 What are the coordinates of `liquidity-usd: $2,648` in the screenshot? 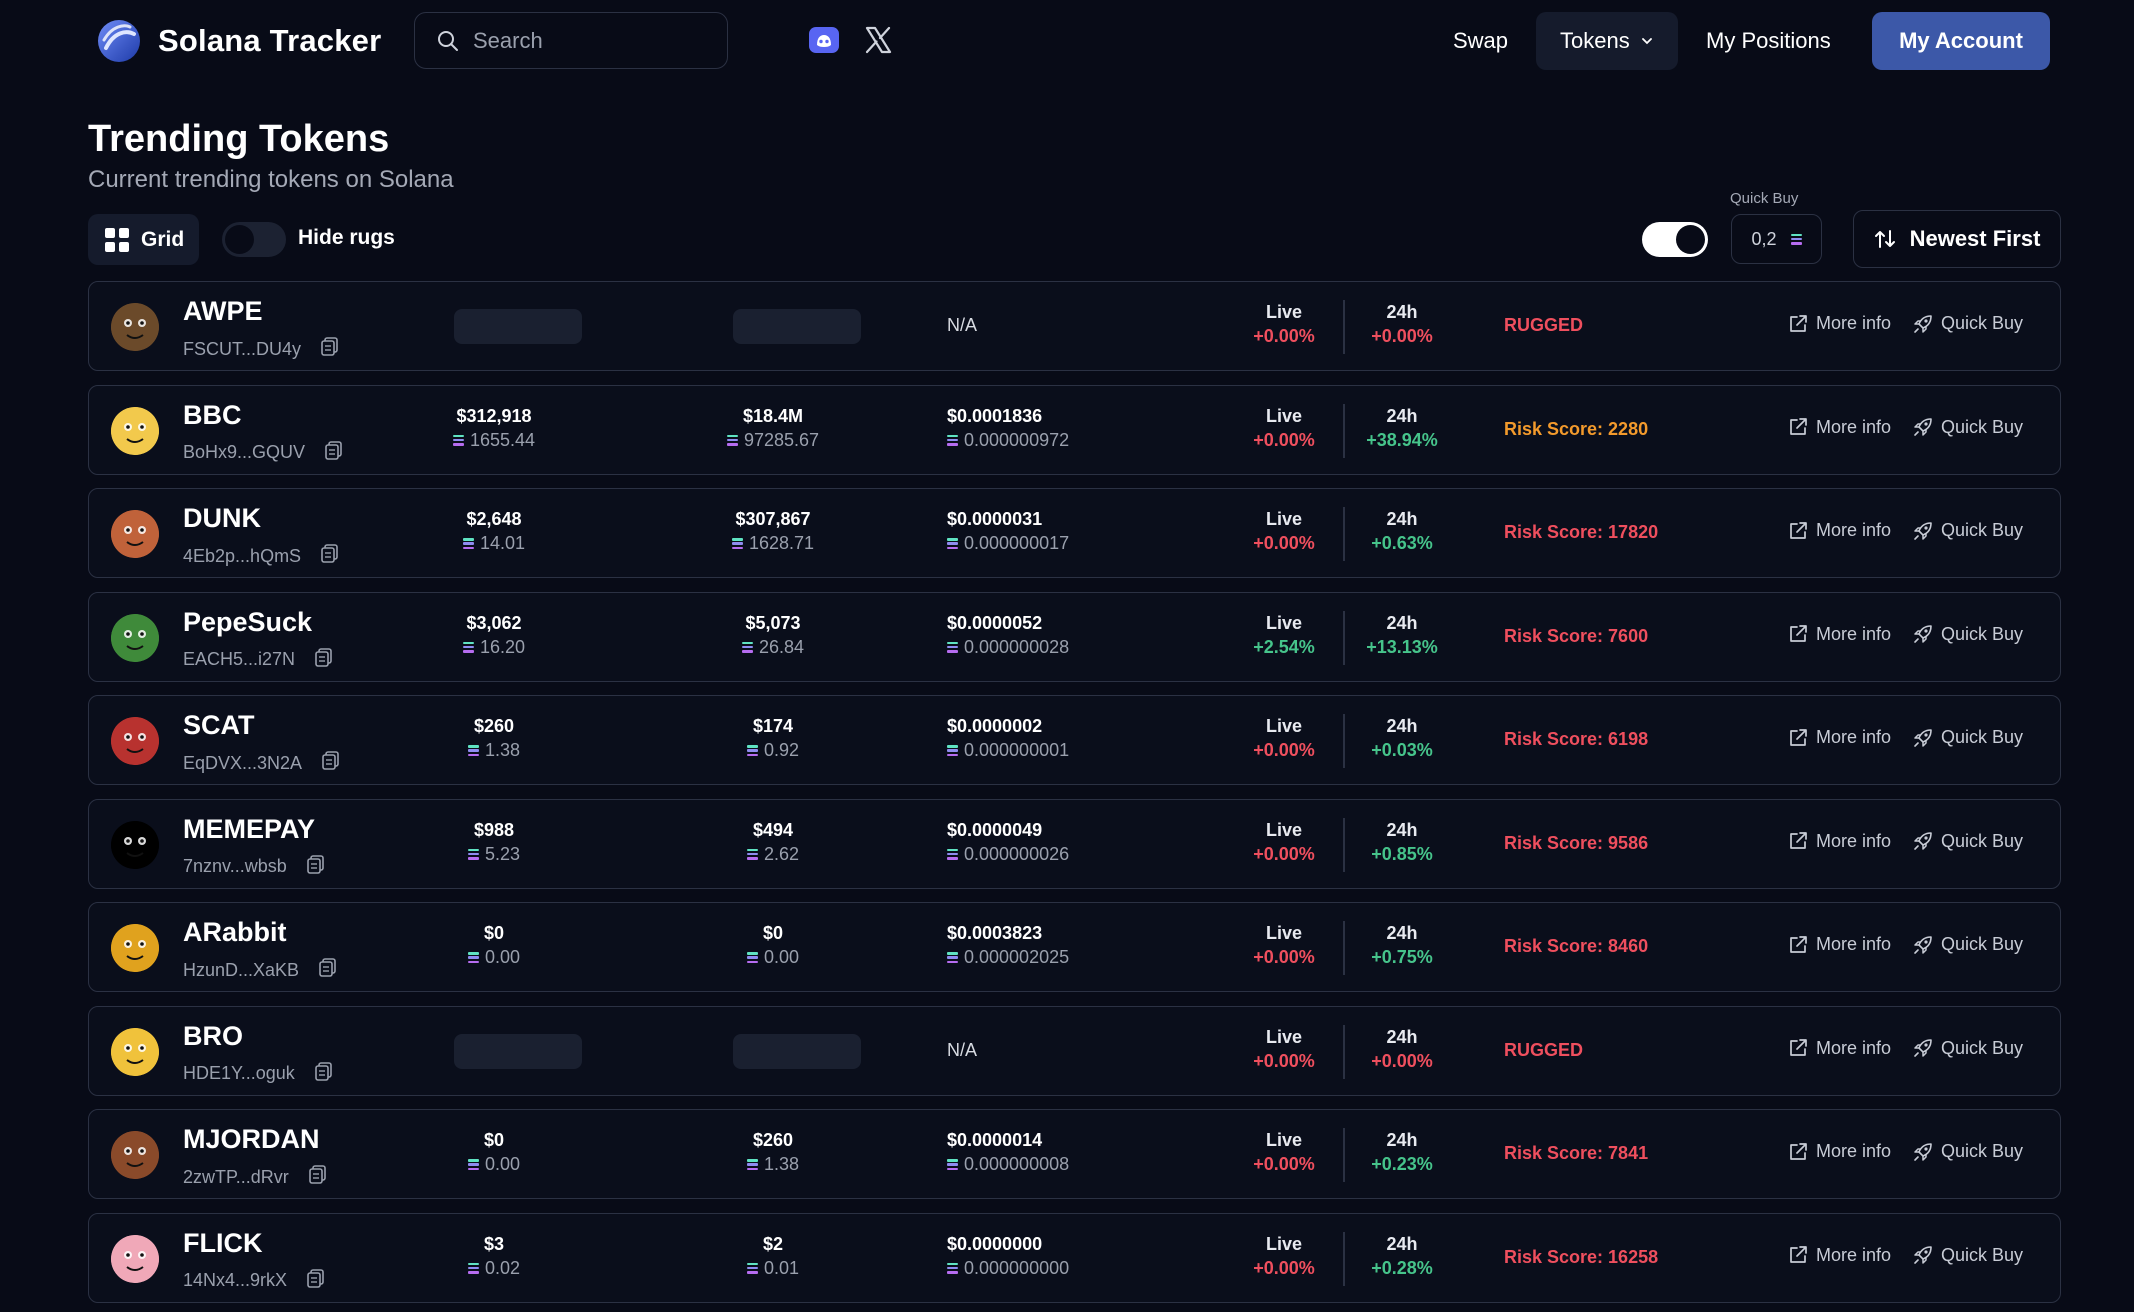 It's located at (494, 519).